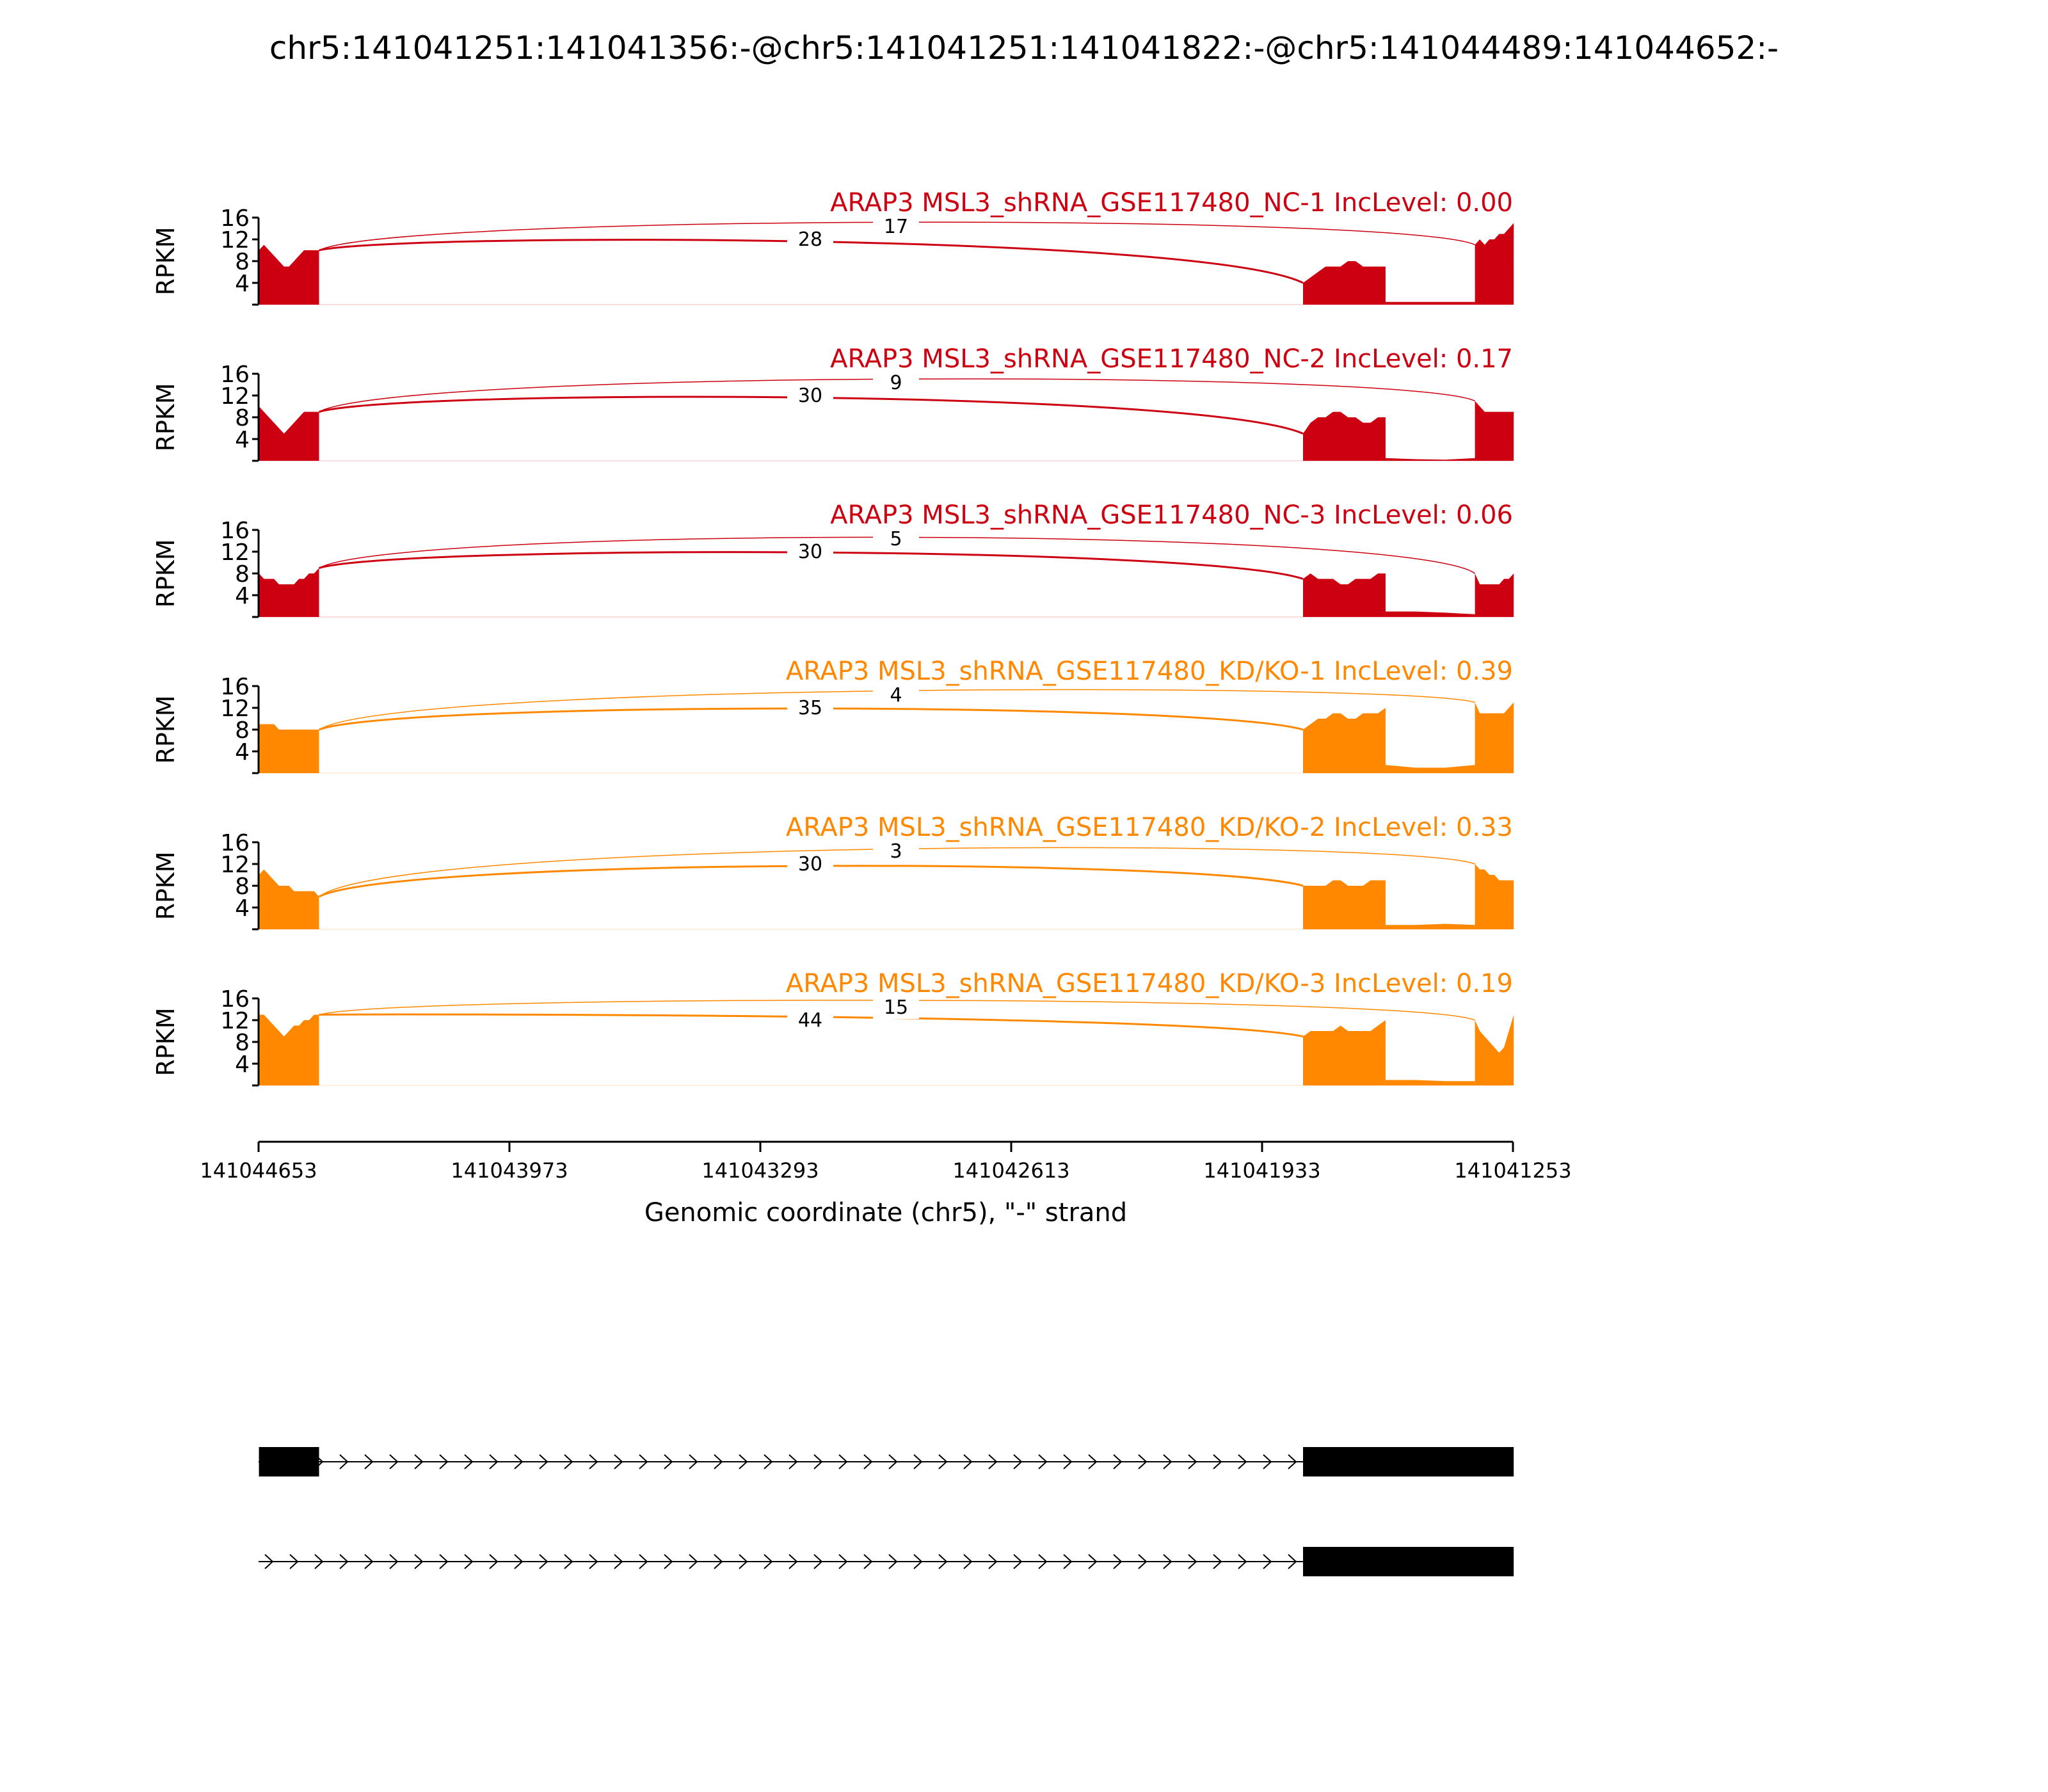 This screenshot has height=1792, width=2048. What do you see at coordinates (258, 1170) in the screenshot?
I see `x-tick-label: 141044653` at bounding box center [258, 1170].